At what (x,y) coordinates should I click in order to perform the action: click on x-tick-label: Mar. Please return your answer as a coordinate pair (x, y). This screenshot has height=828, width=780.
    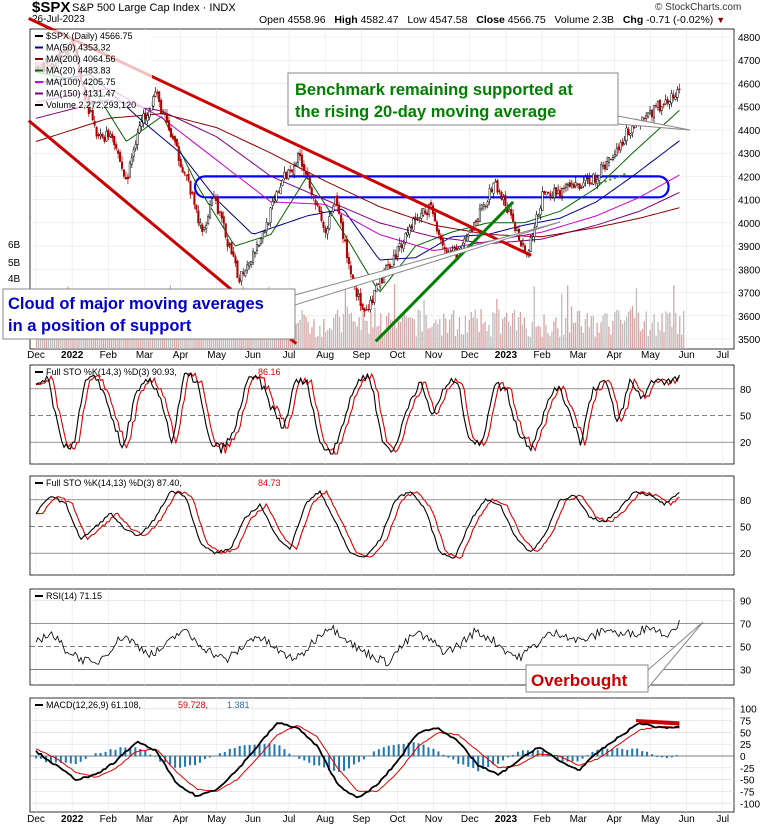
    Looking at the image, I should click on (579, 819).